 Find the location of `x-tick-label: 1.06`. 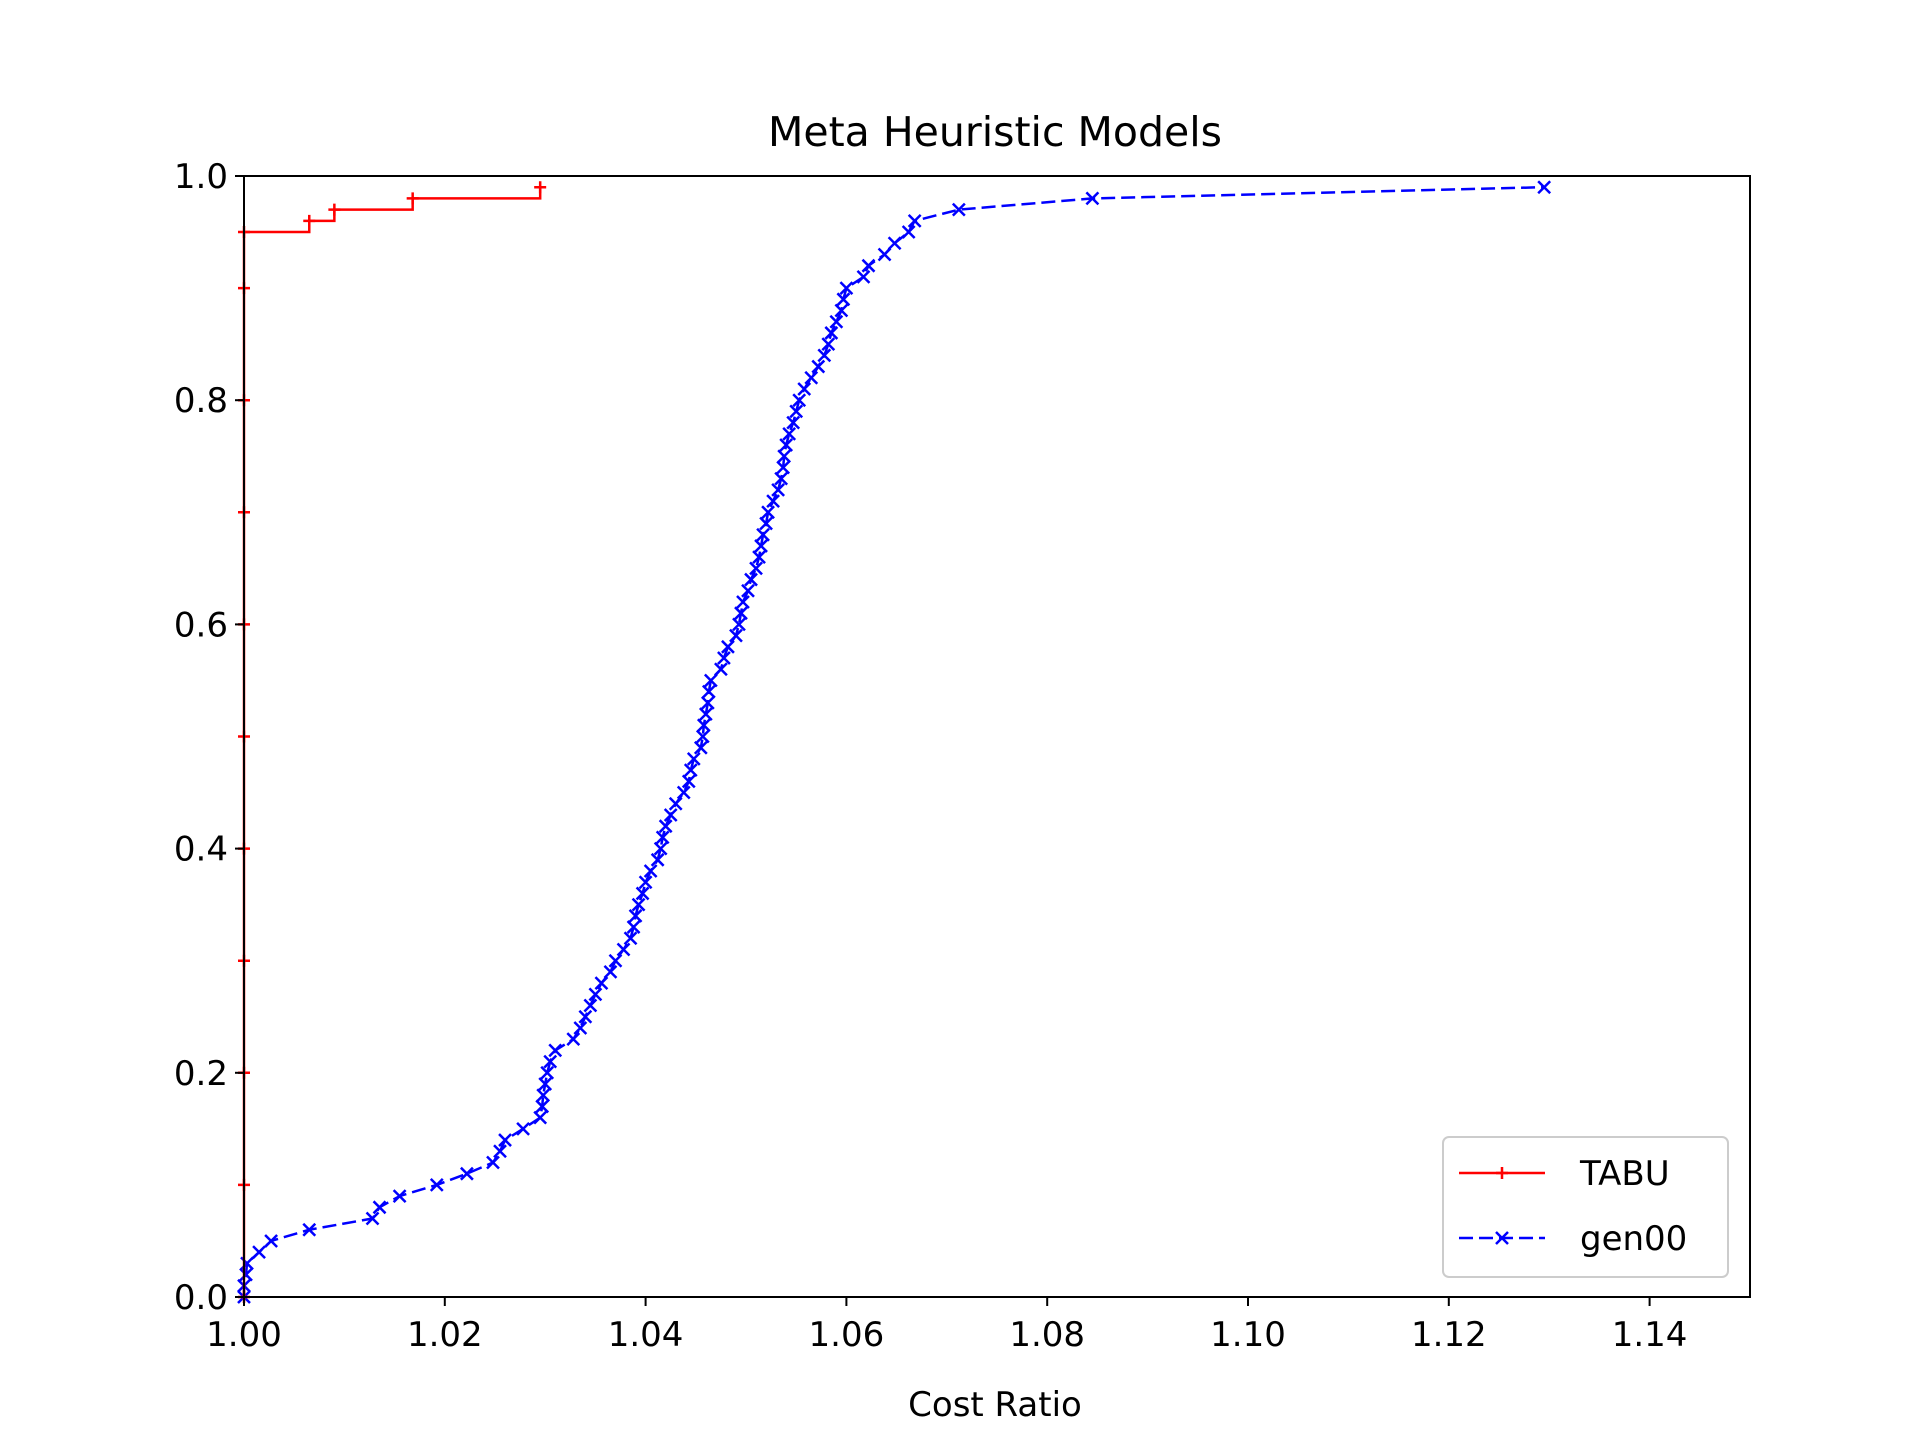

x-tick-label: 1.06 is located at coordinates (847, 1335).